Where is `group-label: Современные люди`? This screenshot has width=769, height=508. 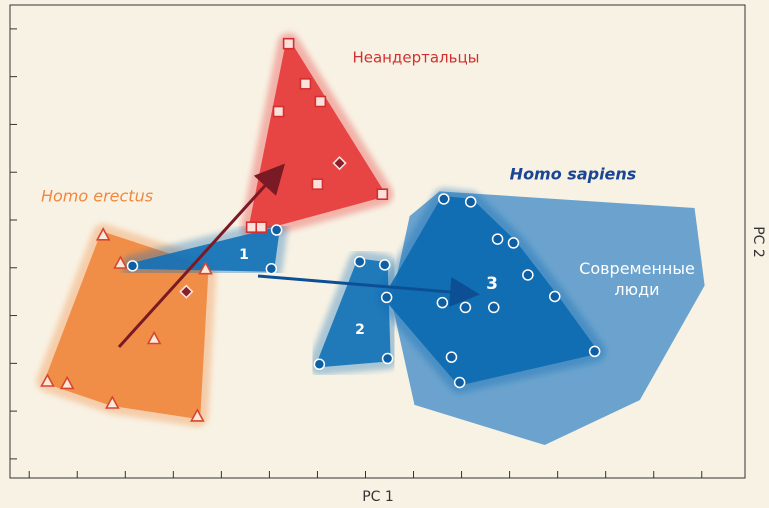
group-label: Современные люди is located at coordinates (637, 279).